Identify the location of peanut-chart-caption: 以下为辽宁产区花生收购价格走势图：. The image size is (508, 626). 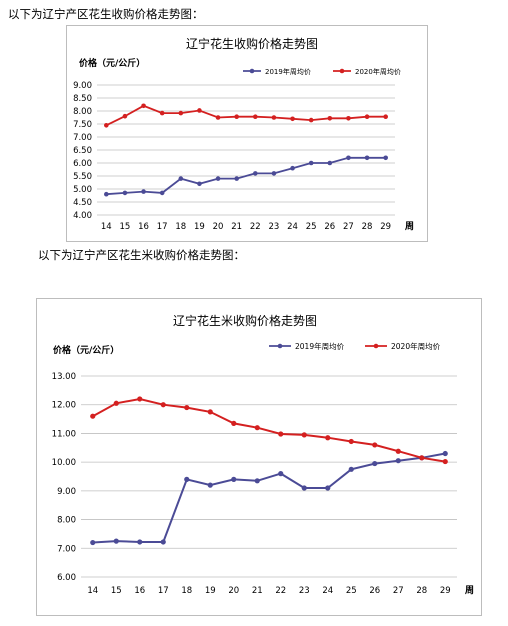
(106, 14).